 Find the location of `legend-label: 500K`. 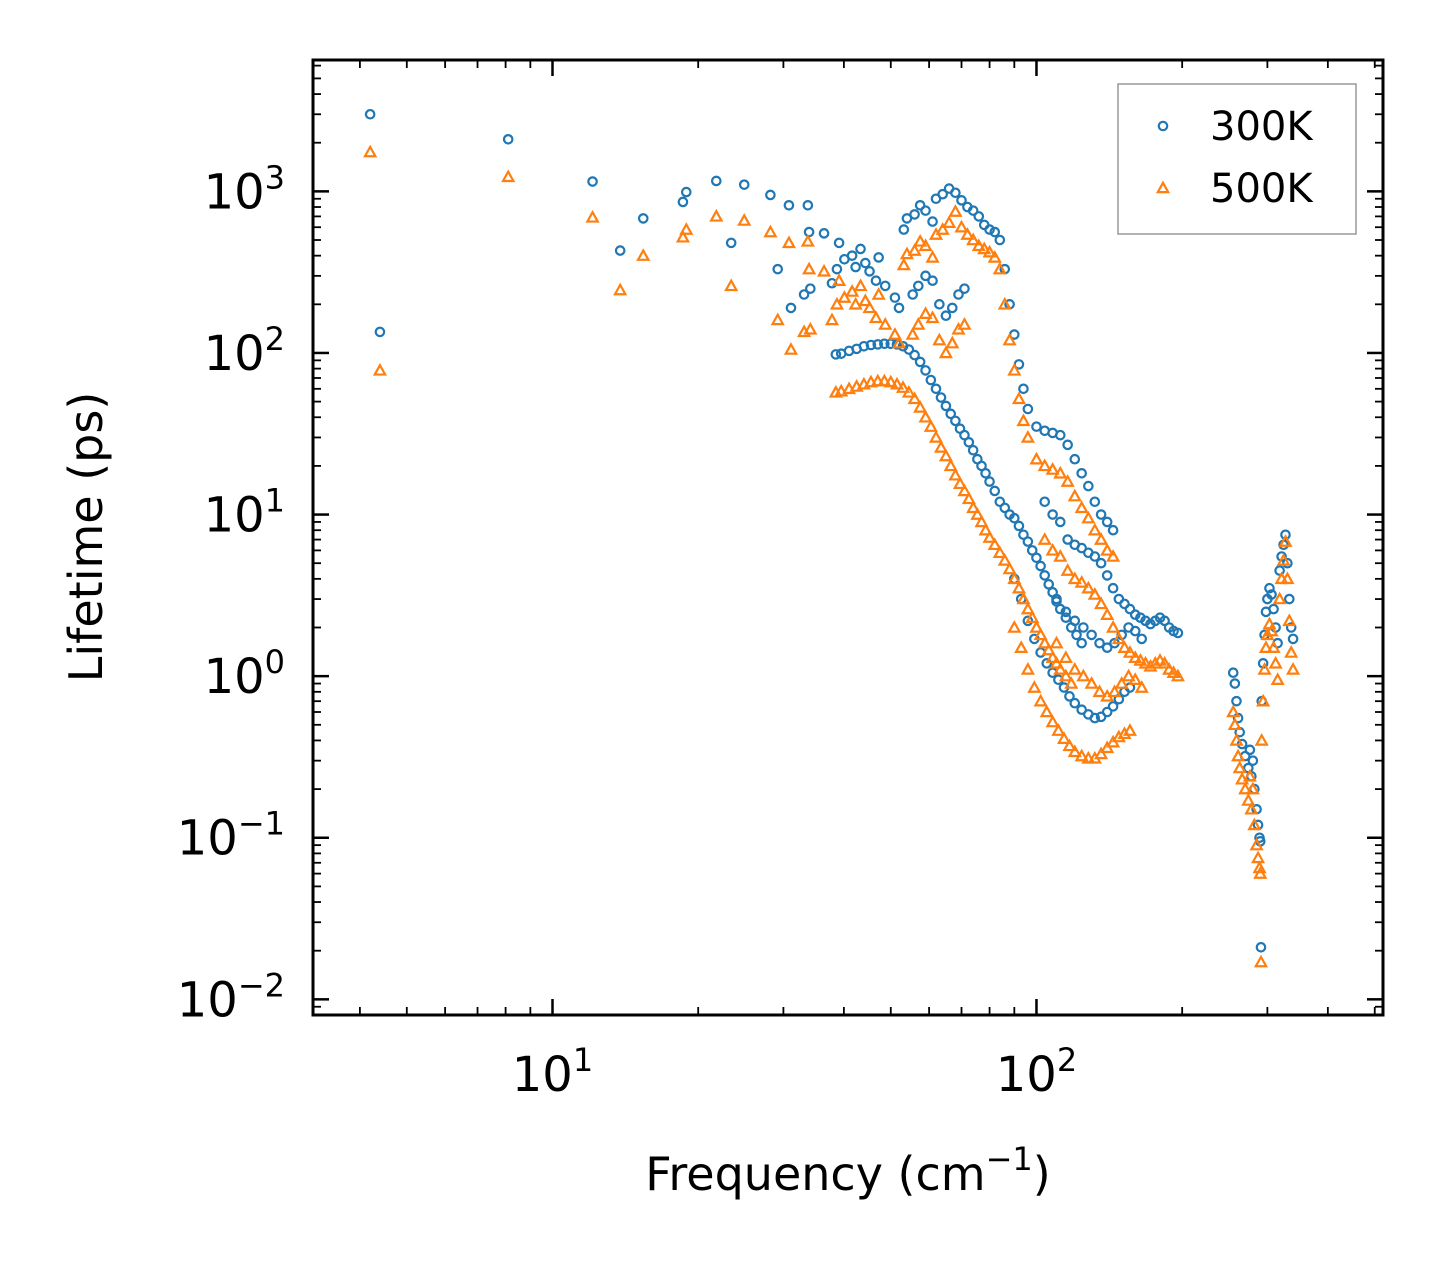

legend-label: 500K is located at coordinates (1262, 189).